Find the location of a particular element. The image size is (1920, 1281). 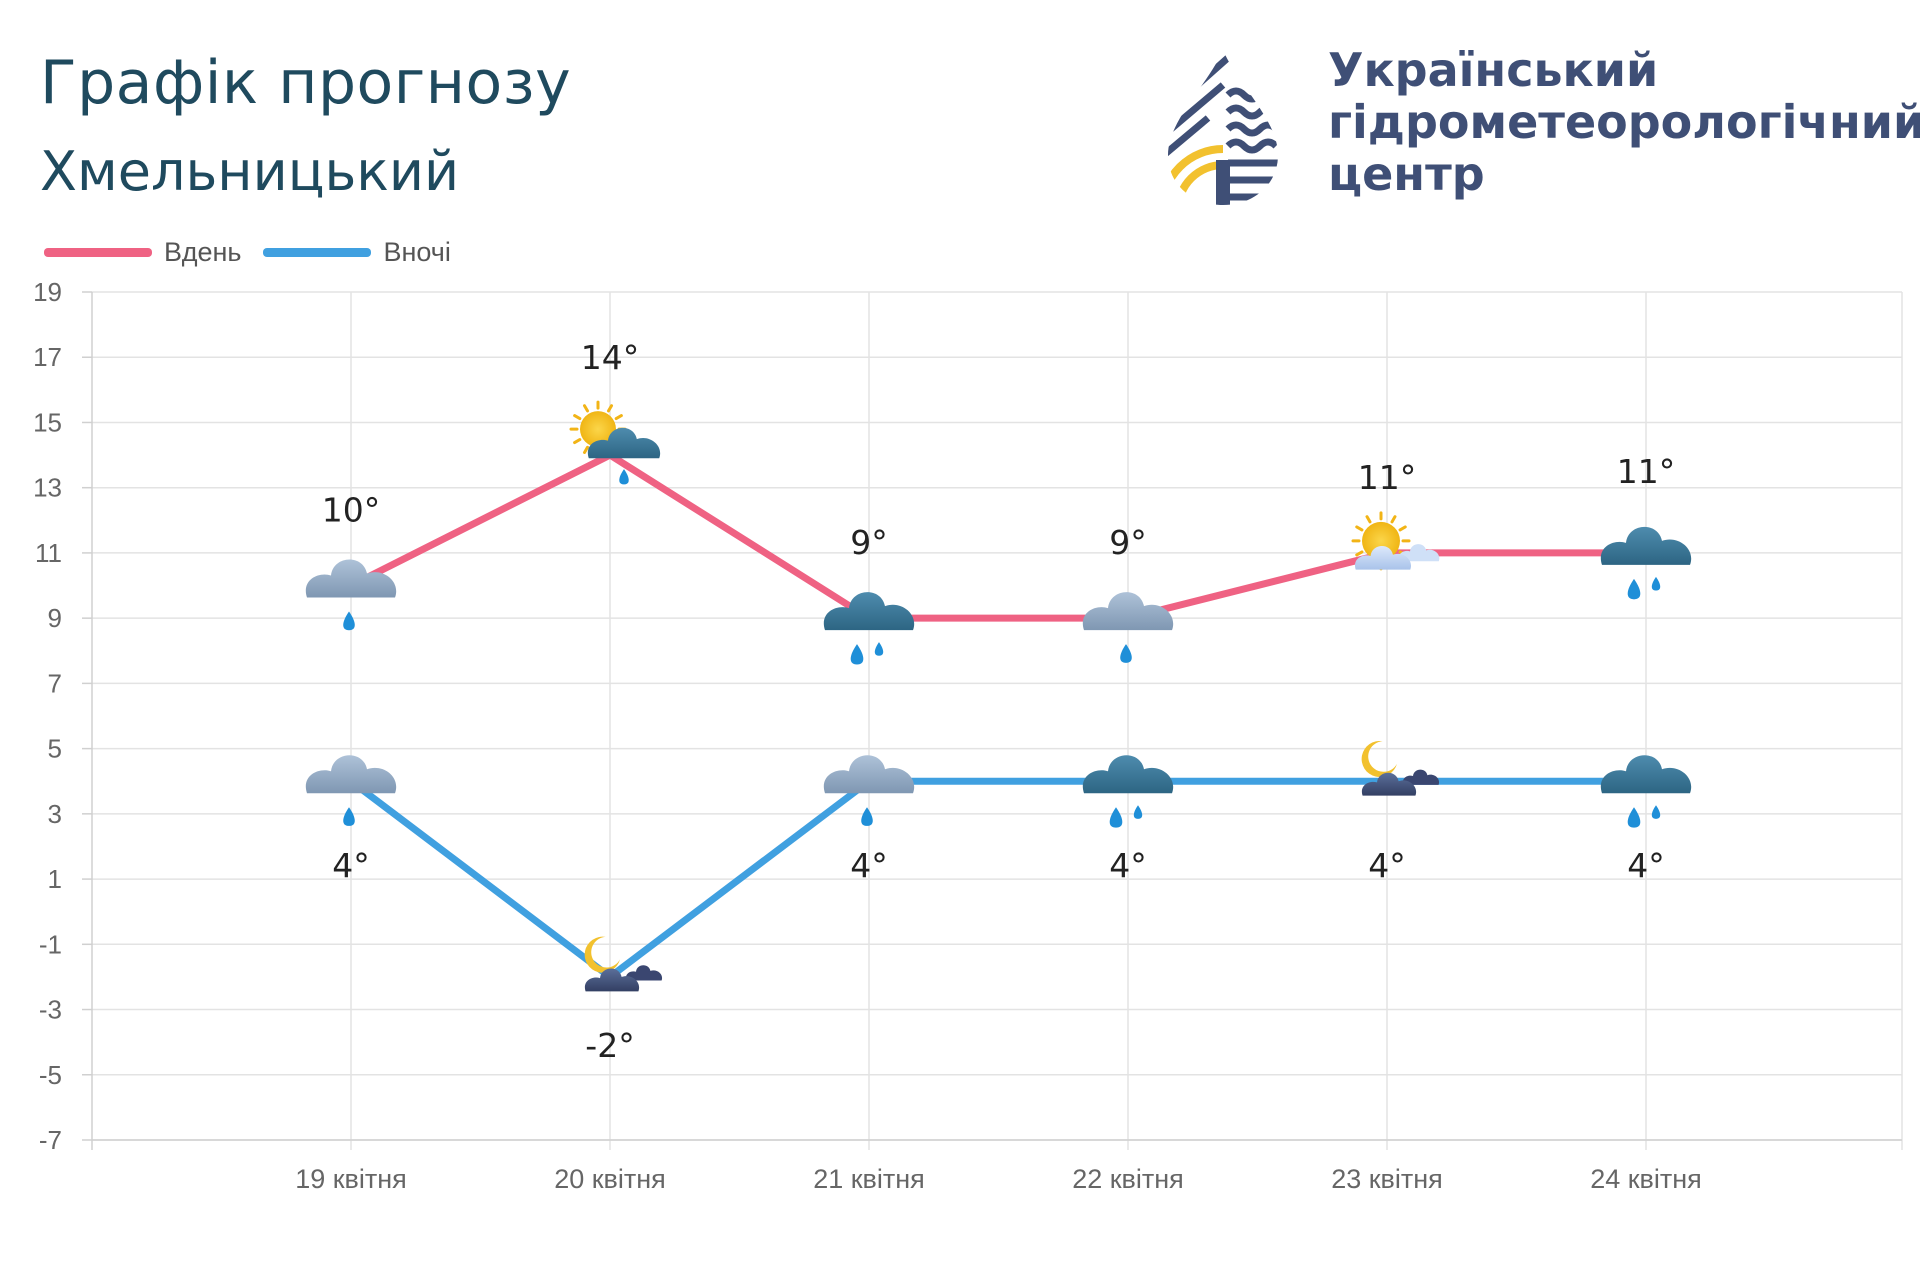

x-tick-label: 23 квітня is located at coordinates (1387, 1179).